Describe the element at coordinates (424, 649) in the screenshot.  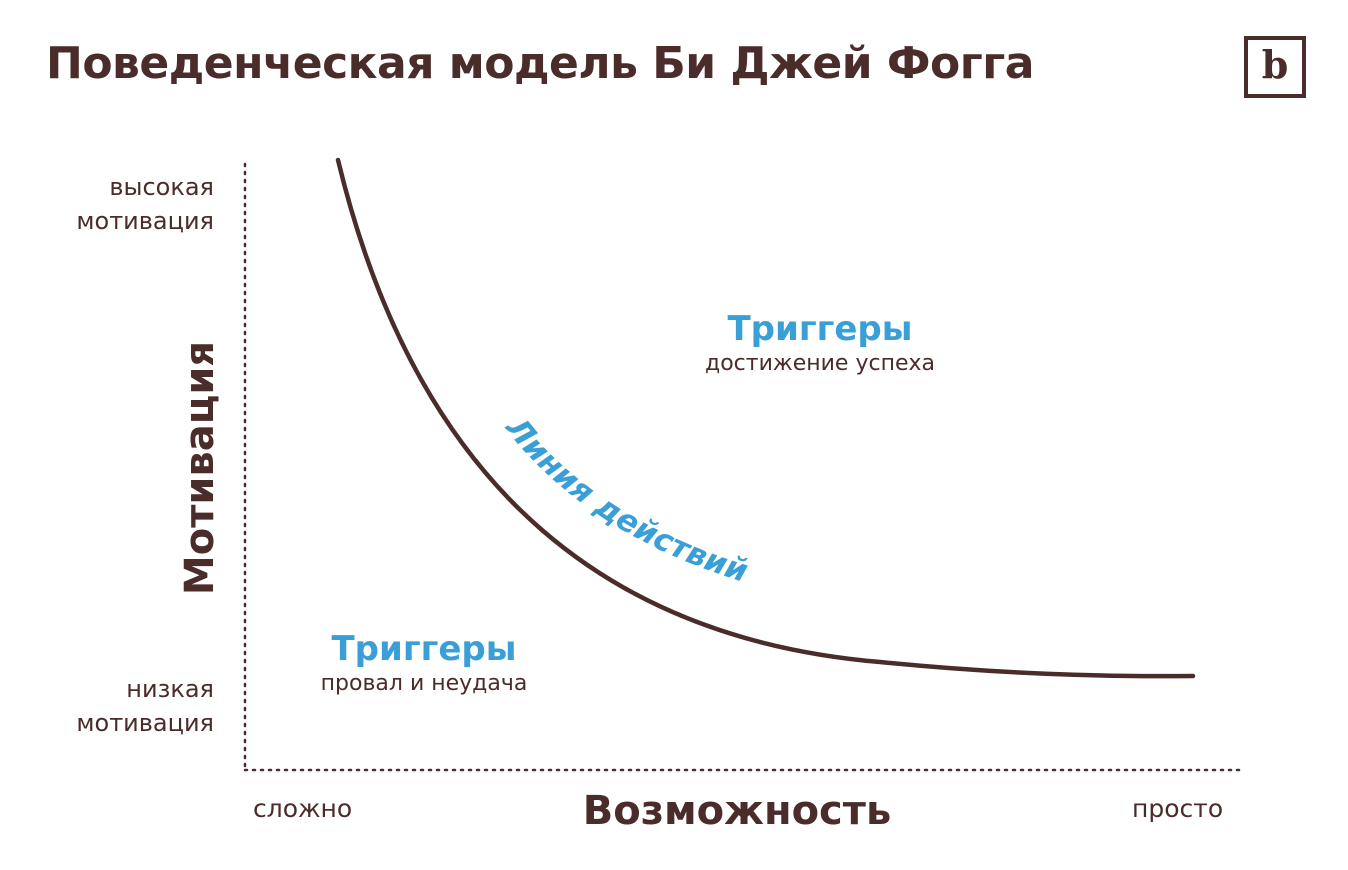
I see `trigger-failure-title: Триггеры` at that location.